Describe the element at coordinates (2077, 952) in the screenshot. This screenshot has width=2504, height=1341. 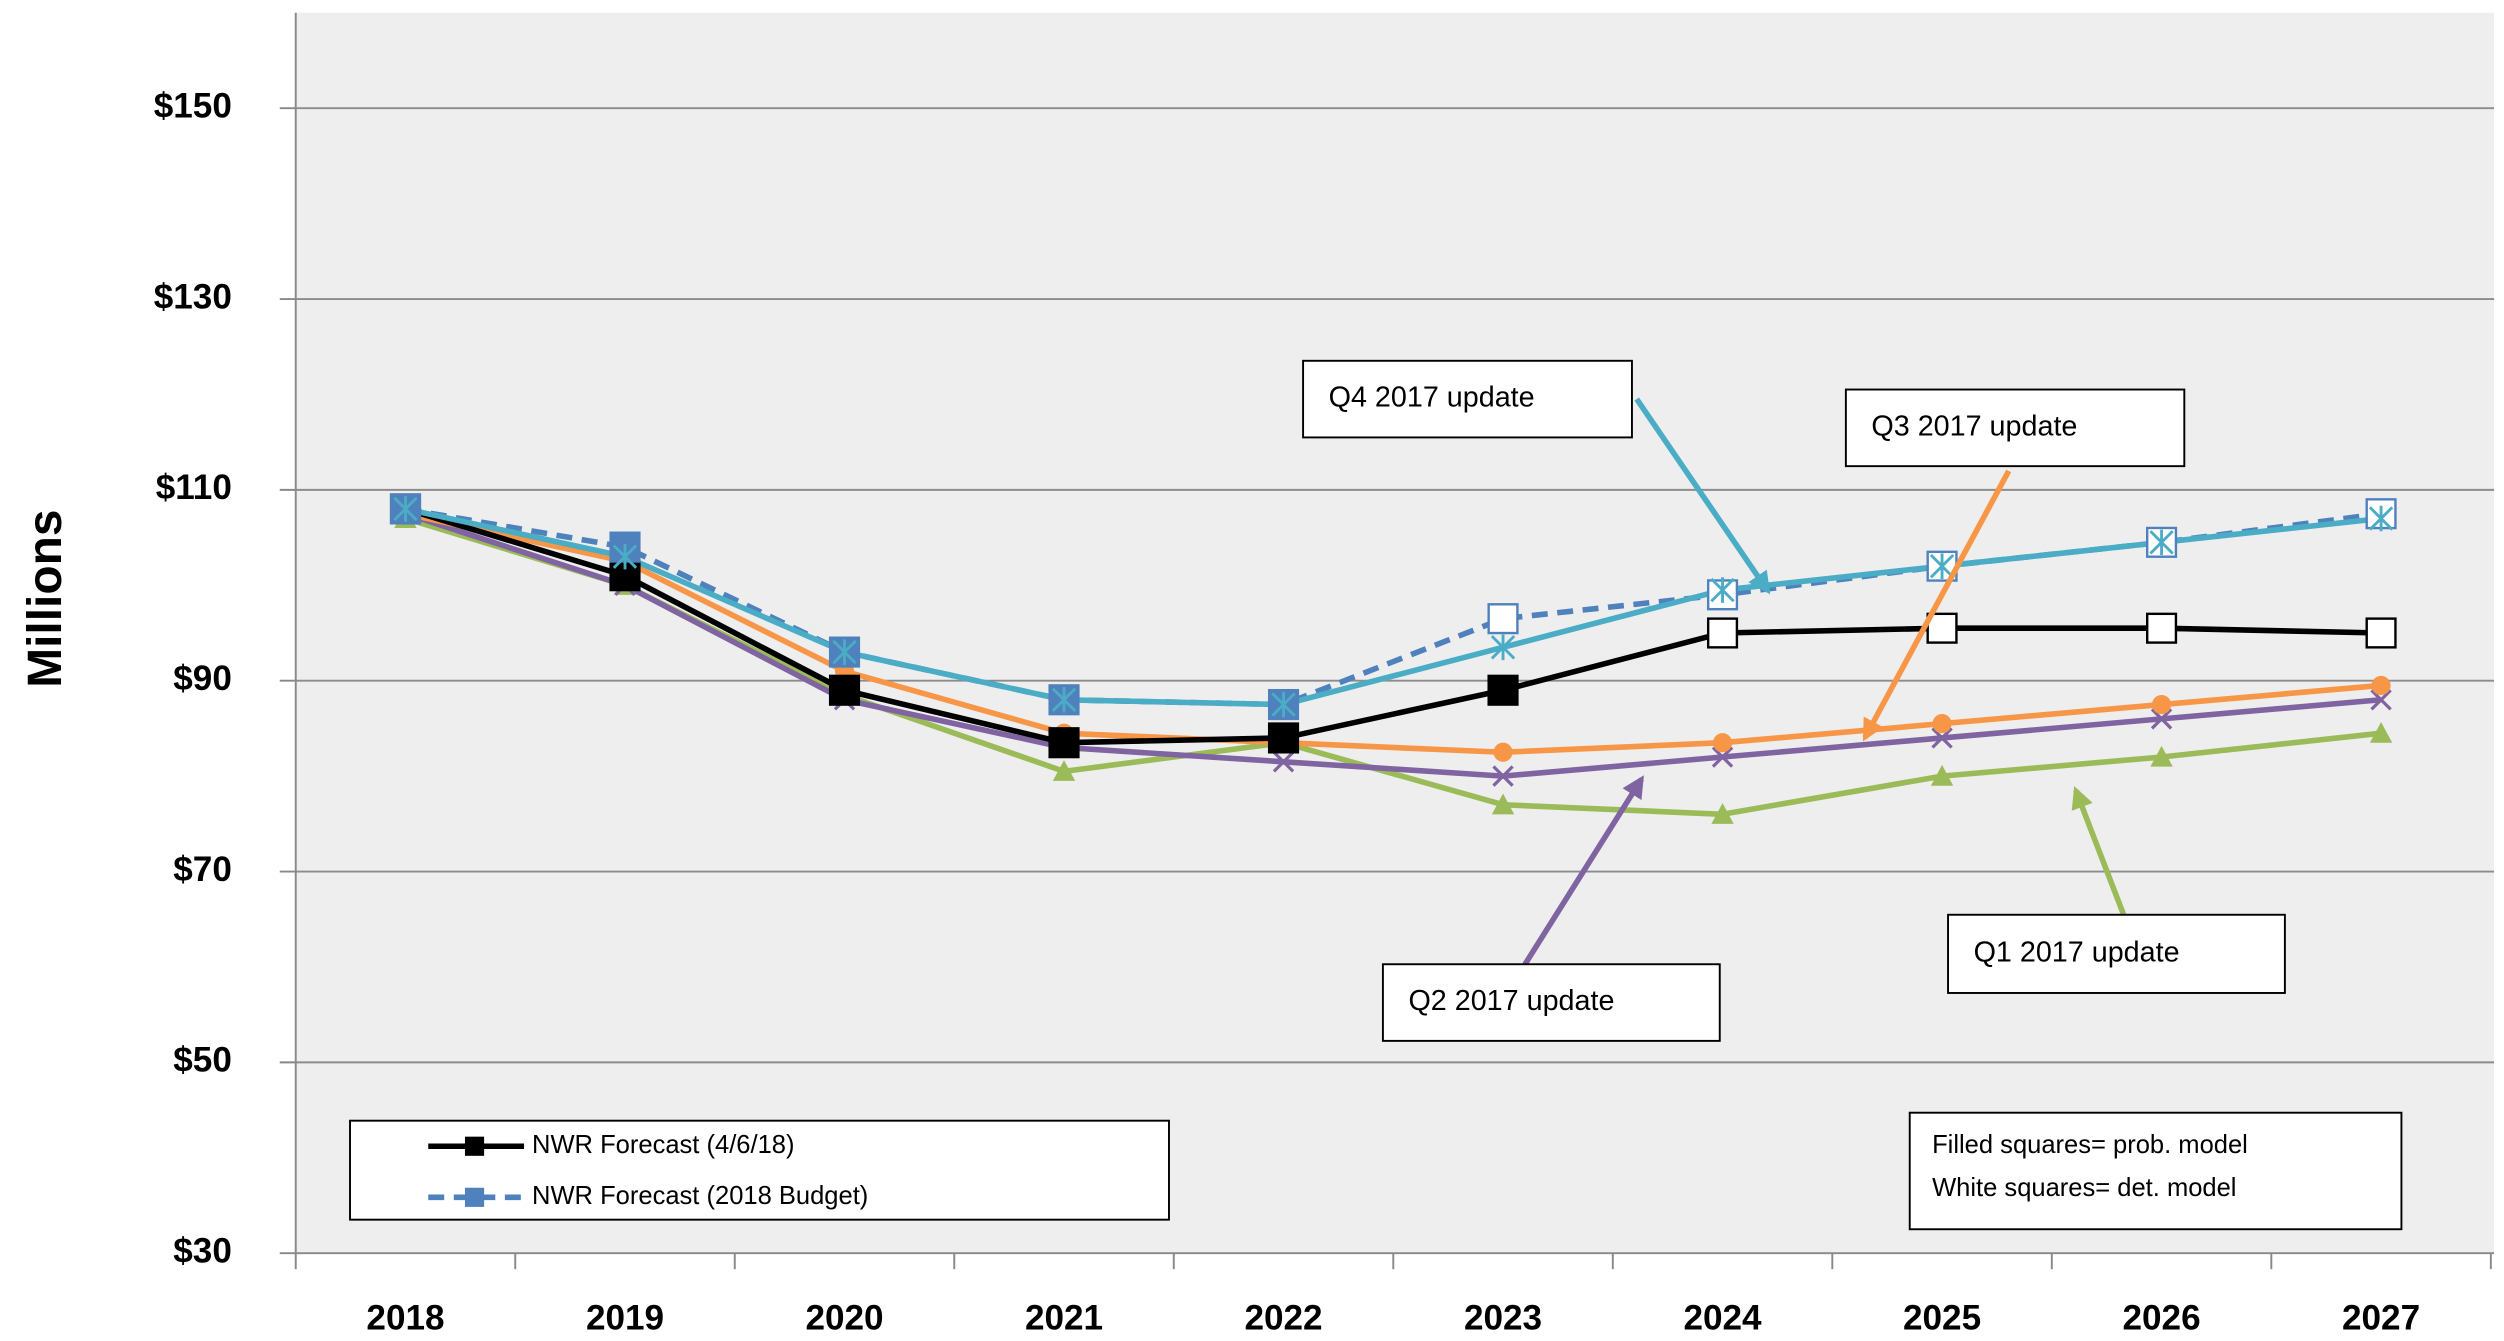
I see `callout-label: Q1 2017 update` at that location.